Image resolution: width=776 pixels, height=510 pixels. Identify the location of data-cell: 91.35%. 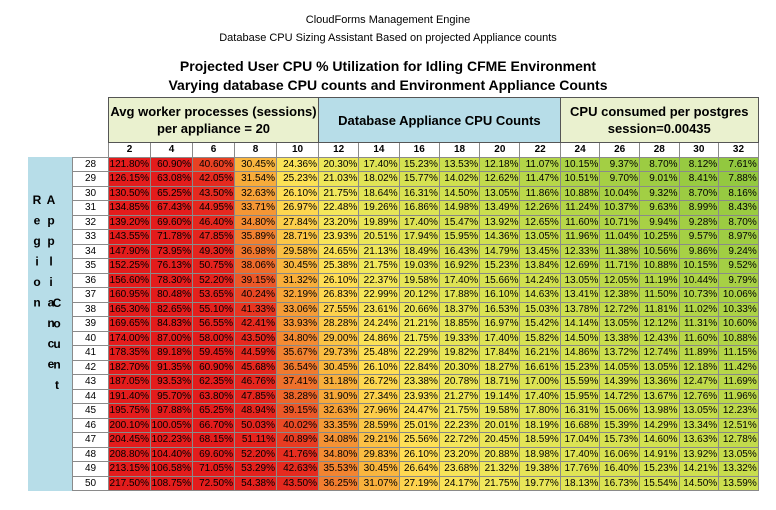
(171, 367).